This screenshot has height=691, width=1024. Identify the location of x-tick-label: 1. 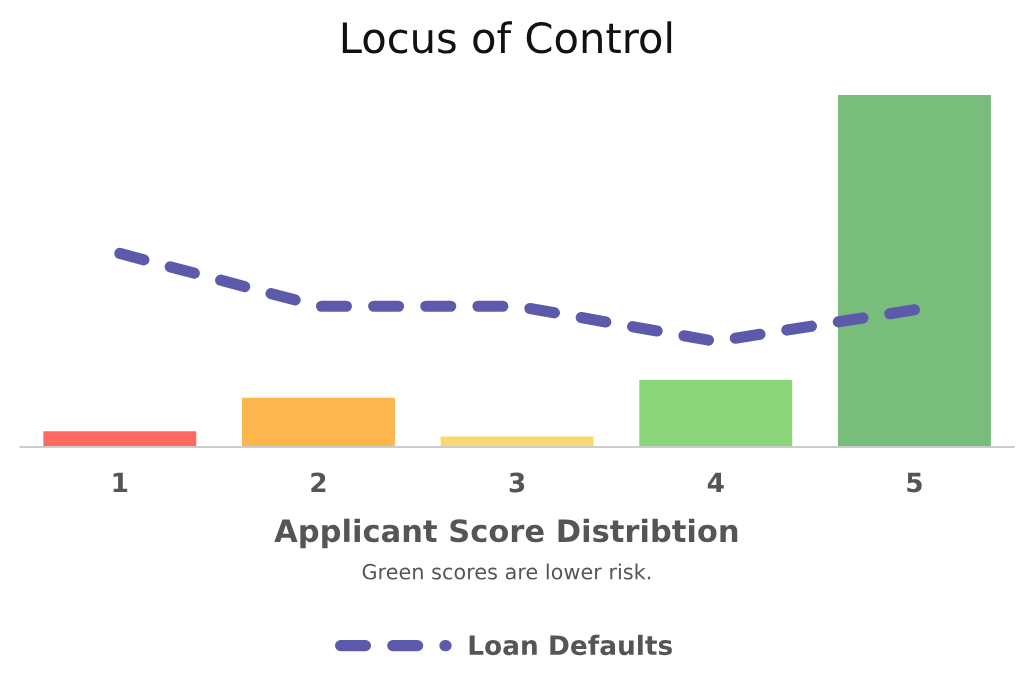
(120, 482).